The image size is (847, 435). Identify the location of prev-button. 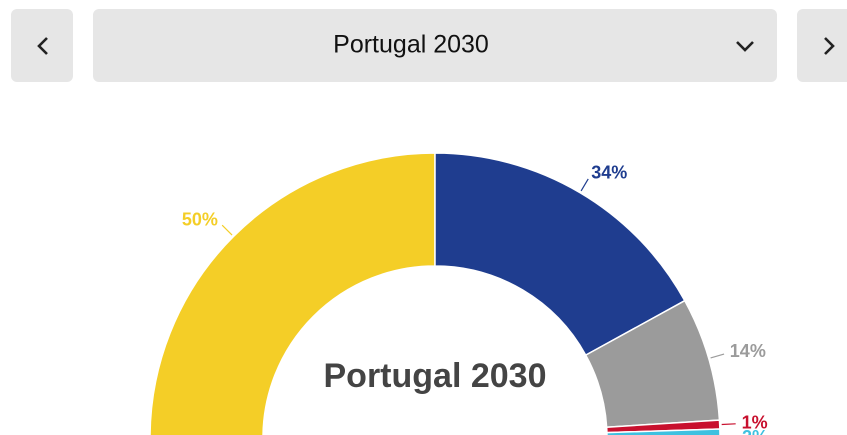
(42, 45).